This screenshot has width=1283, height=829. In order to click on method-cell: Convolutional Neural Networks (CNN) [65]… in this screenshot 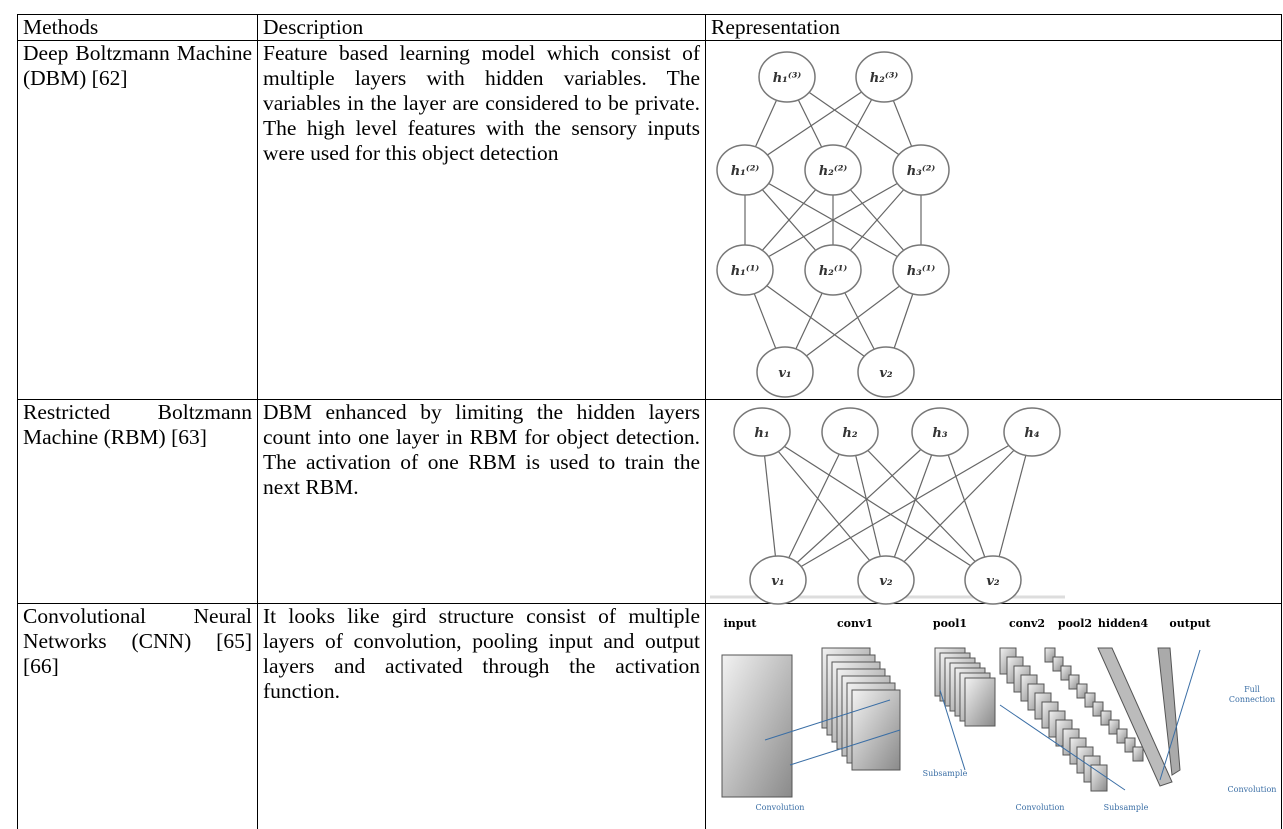, I will do `click(137, 716)`.